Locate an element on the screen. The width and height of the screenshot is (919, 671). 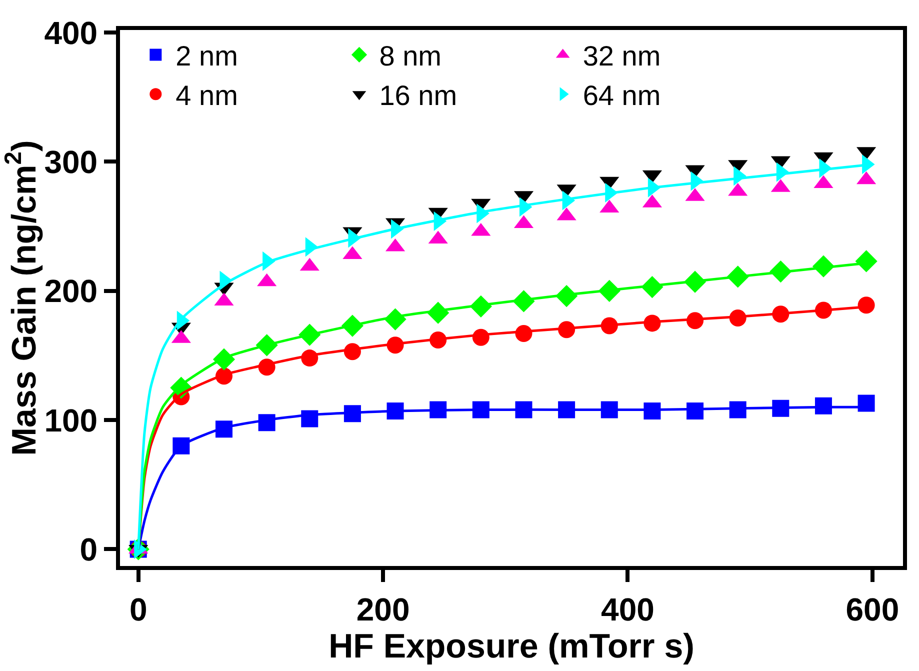
legend-label: 2 nm is located at coordinates (207, 56).